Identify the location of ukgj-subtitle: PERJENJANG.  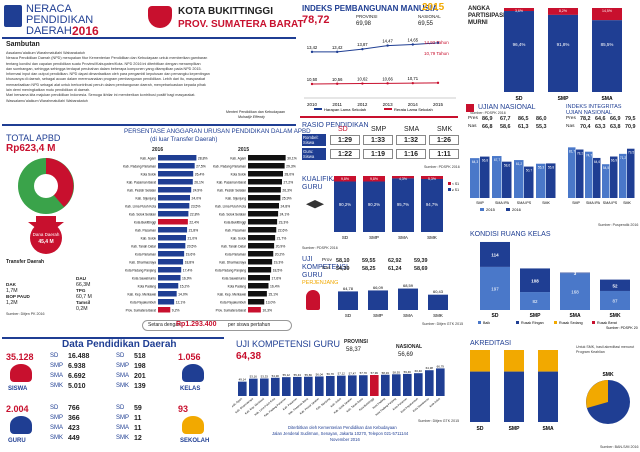
(320, 283).